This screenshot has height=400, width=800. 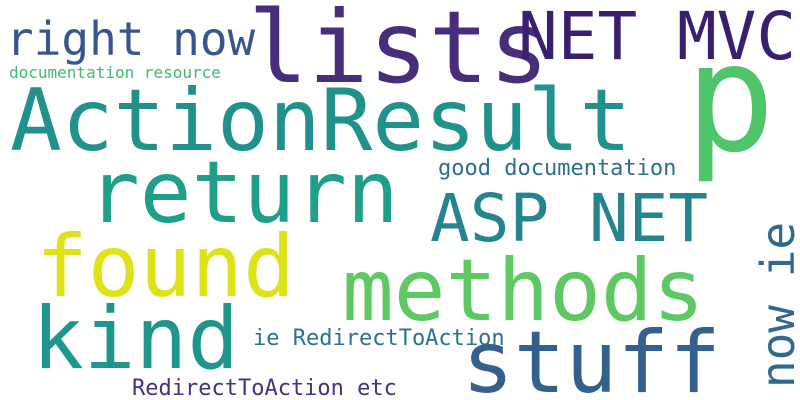 I want to click on word-ie-redirecttoaction: ie RedirectToAction, so click(x=379, y=338).